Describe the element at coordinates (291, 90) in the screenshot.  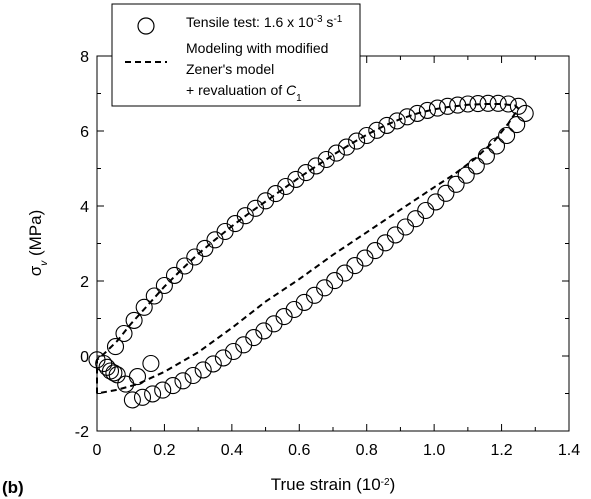
I see `text-part: C` at that location.